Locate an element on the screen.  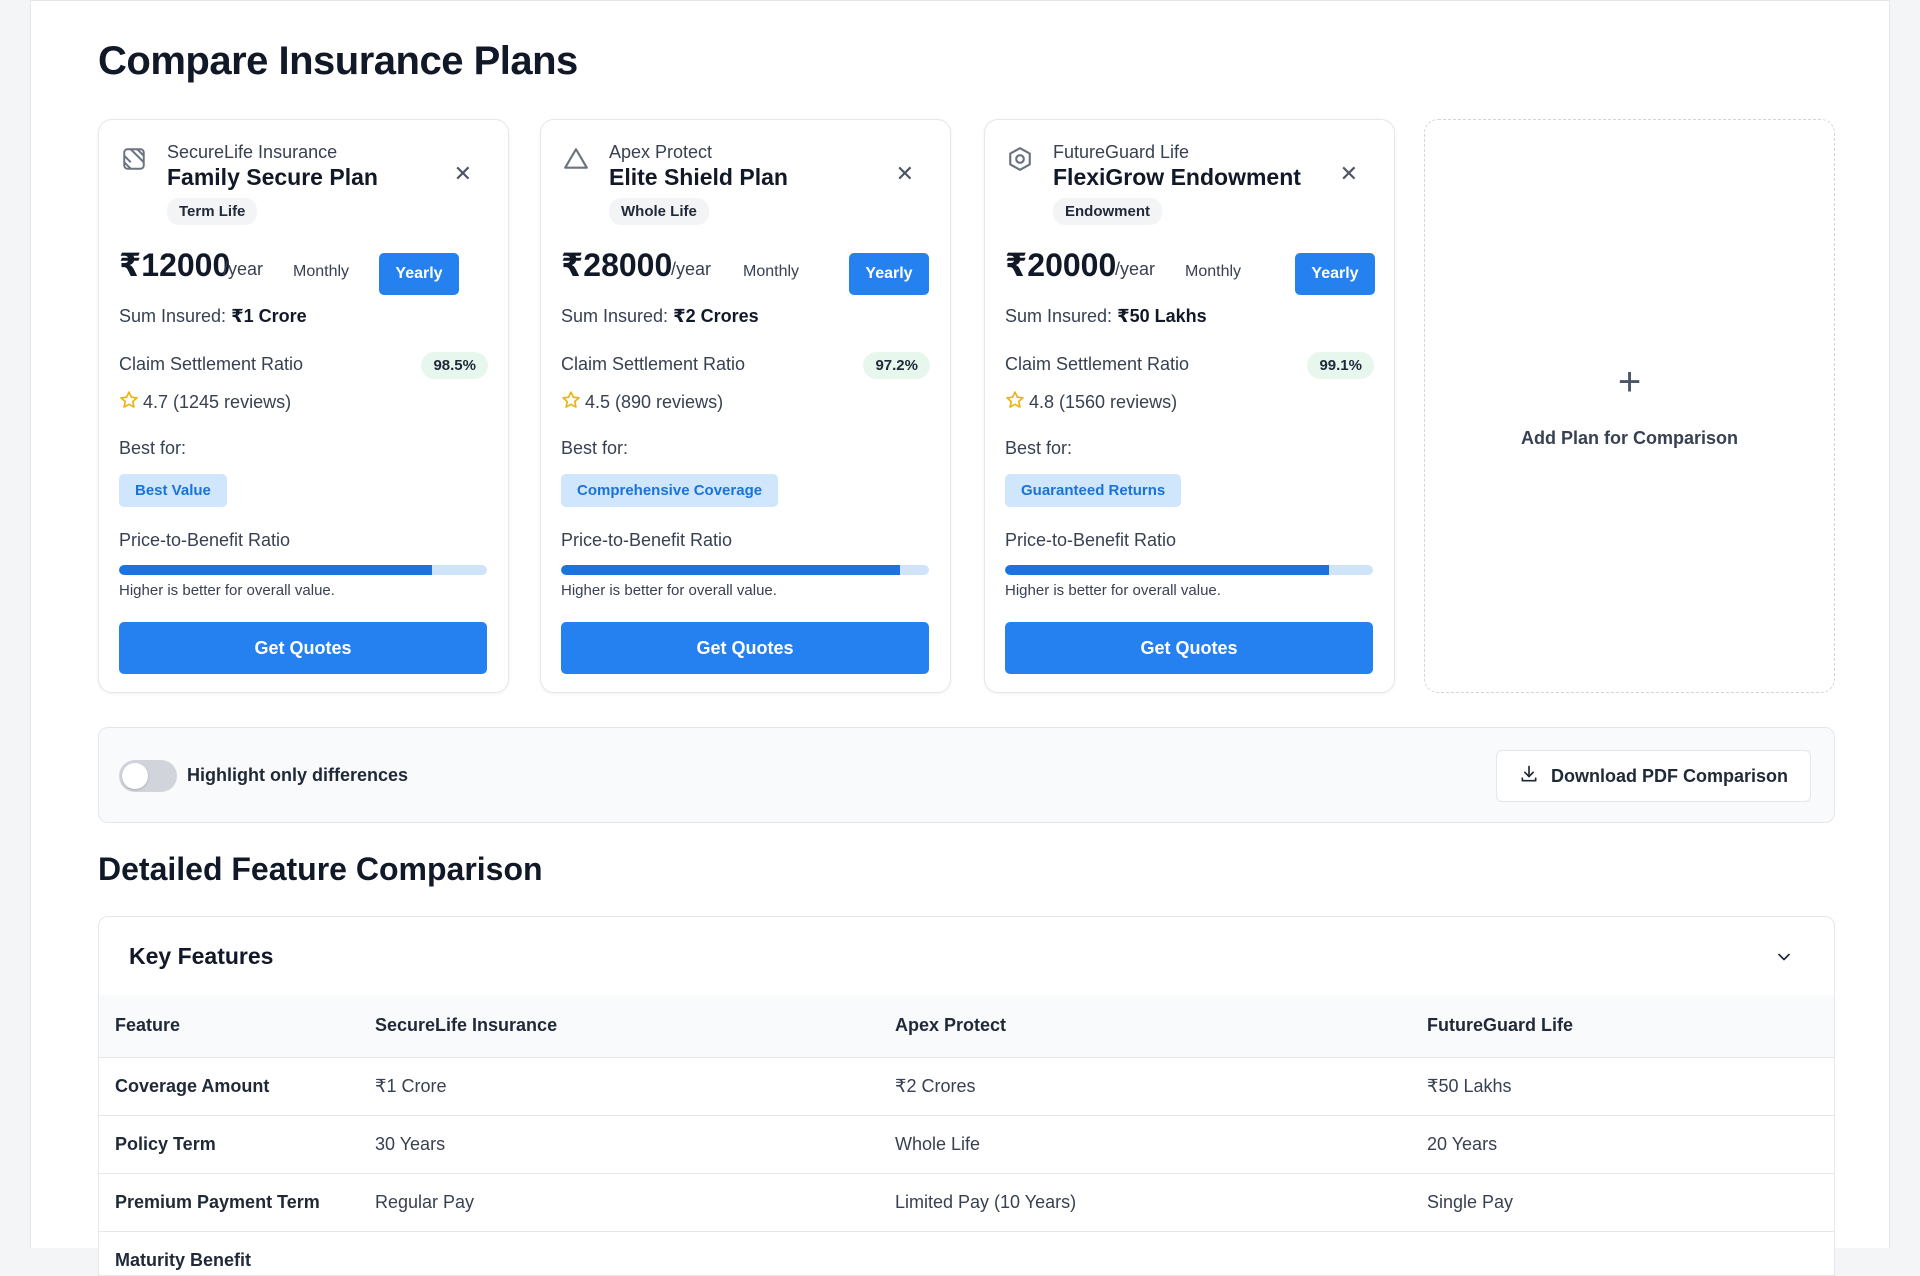
sum-insured: Sum Insured: ₹50 Lakhs is located at coordinates (1106, 316).